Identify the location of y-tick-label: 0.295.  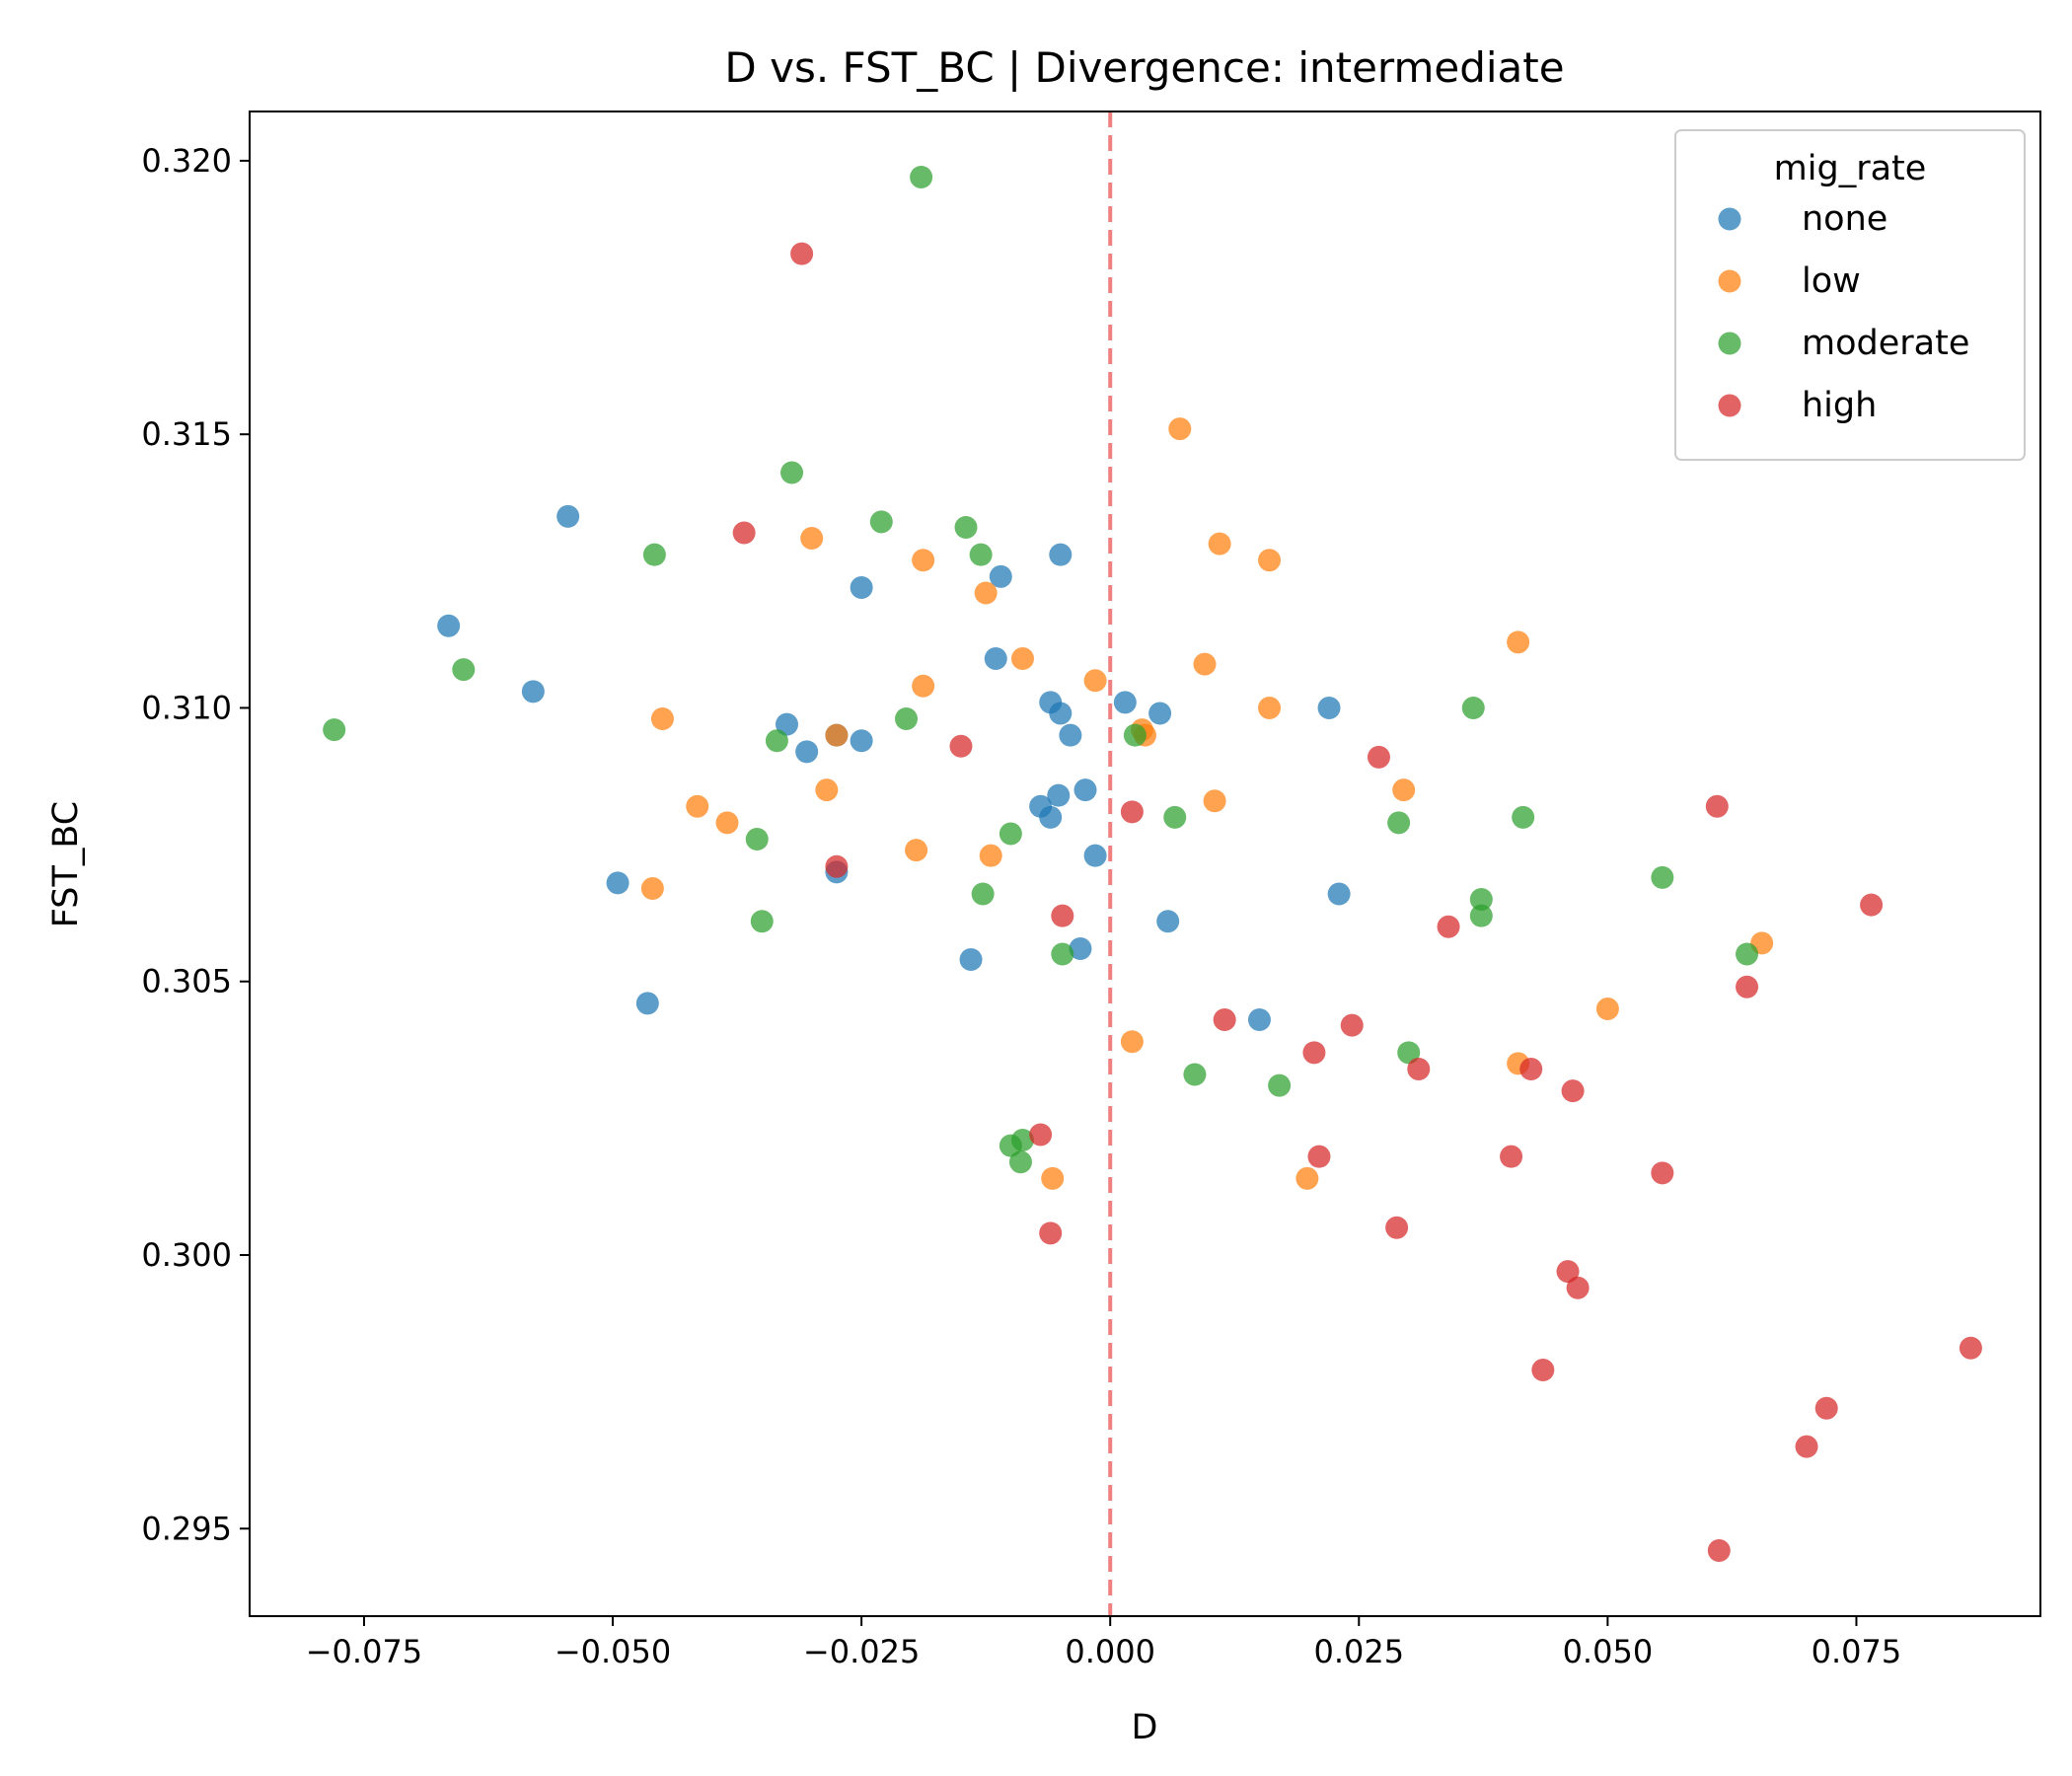
(187, 1529).